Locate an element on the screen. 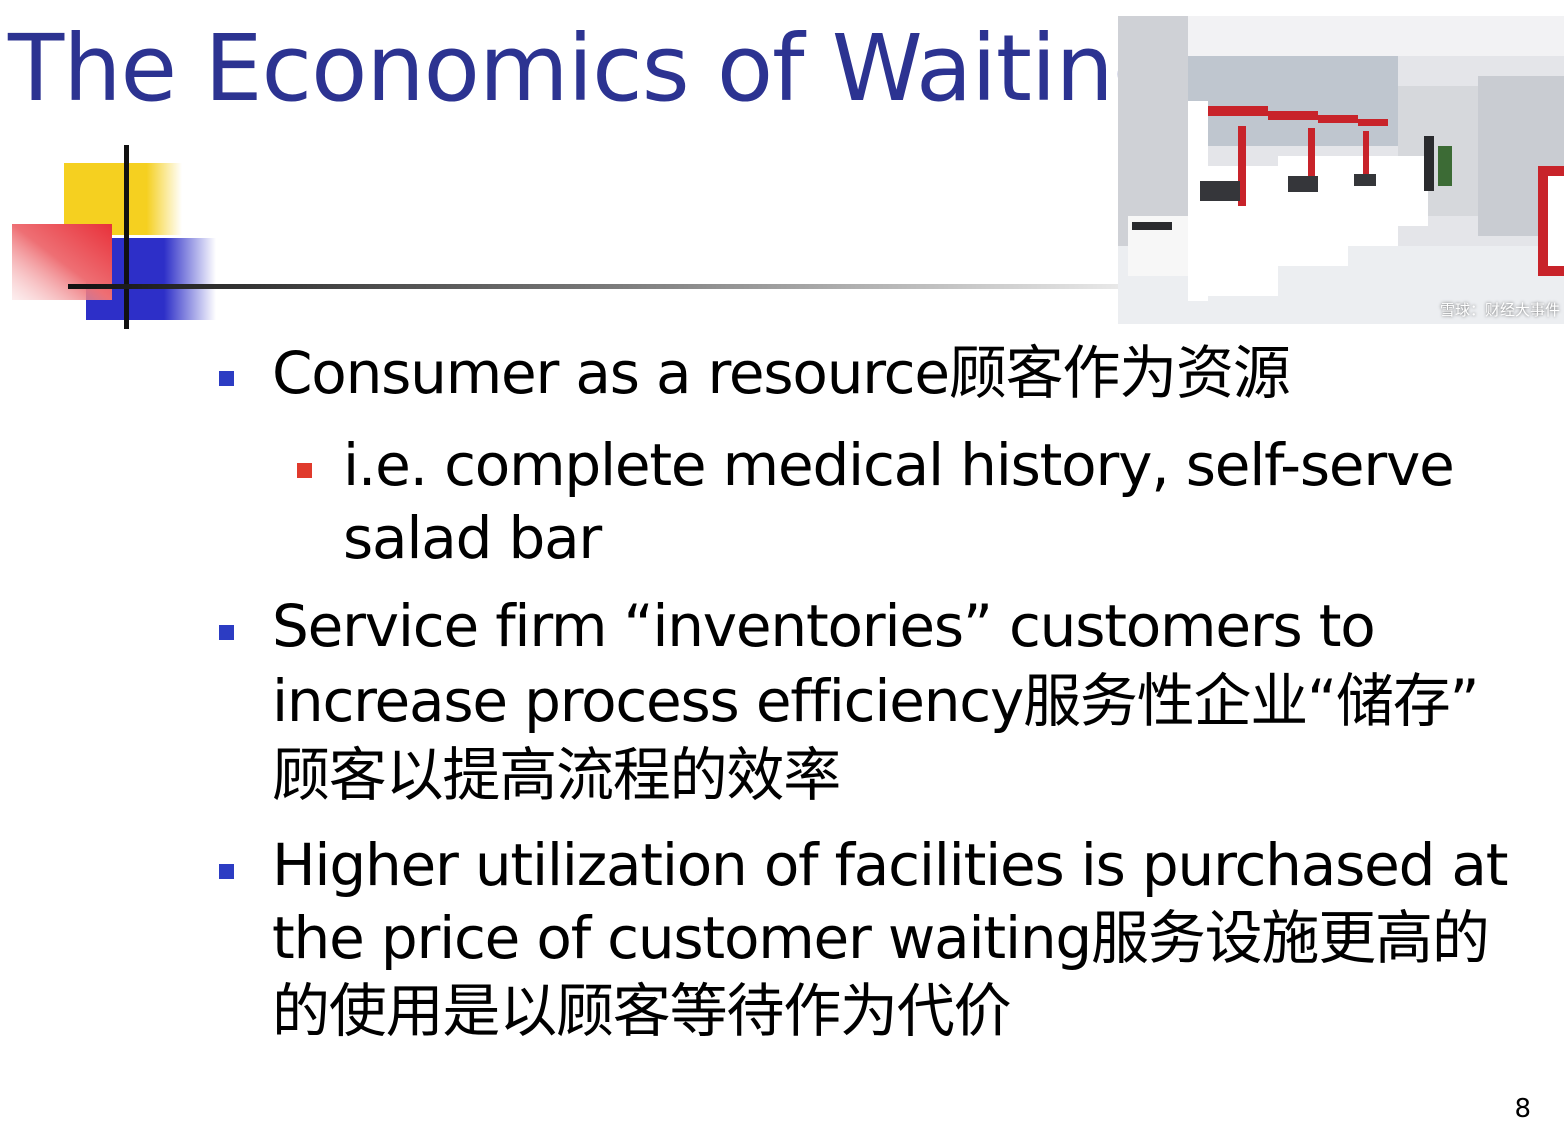 The width and height of the screenshot is (1564, 1126). bullet-1-line-1: Consumer as a resource顾客作为资源 is located at coordinates (781, 373).